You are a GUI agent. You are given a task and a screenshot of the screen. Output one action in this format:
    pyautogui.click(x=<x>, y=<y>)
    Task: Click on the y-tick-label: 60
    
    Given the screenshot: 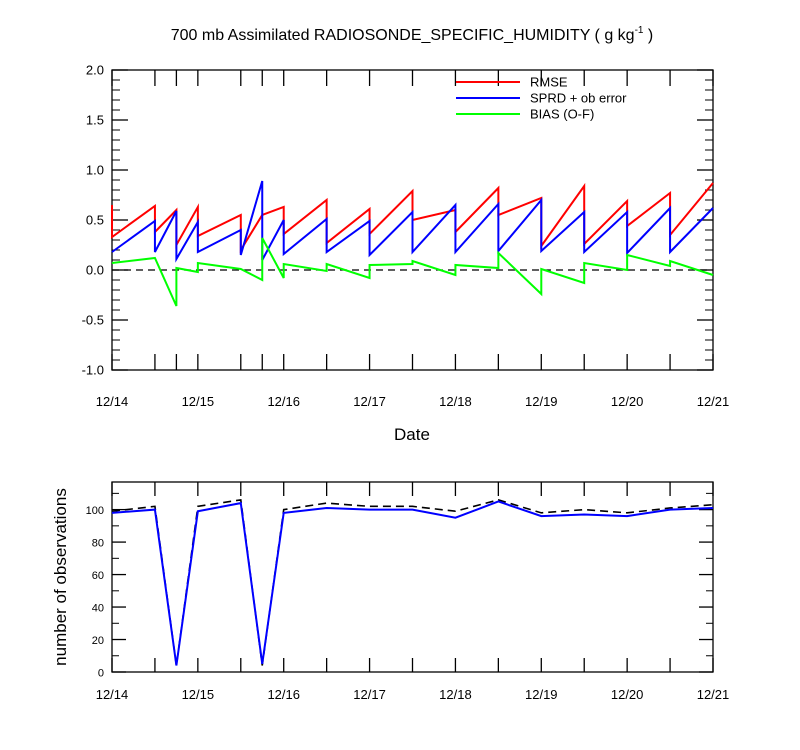 What is the action you would take?
    pyautogui.click(x=98, y=576)
    